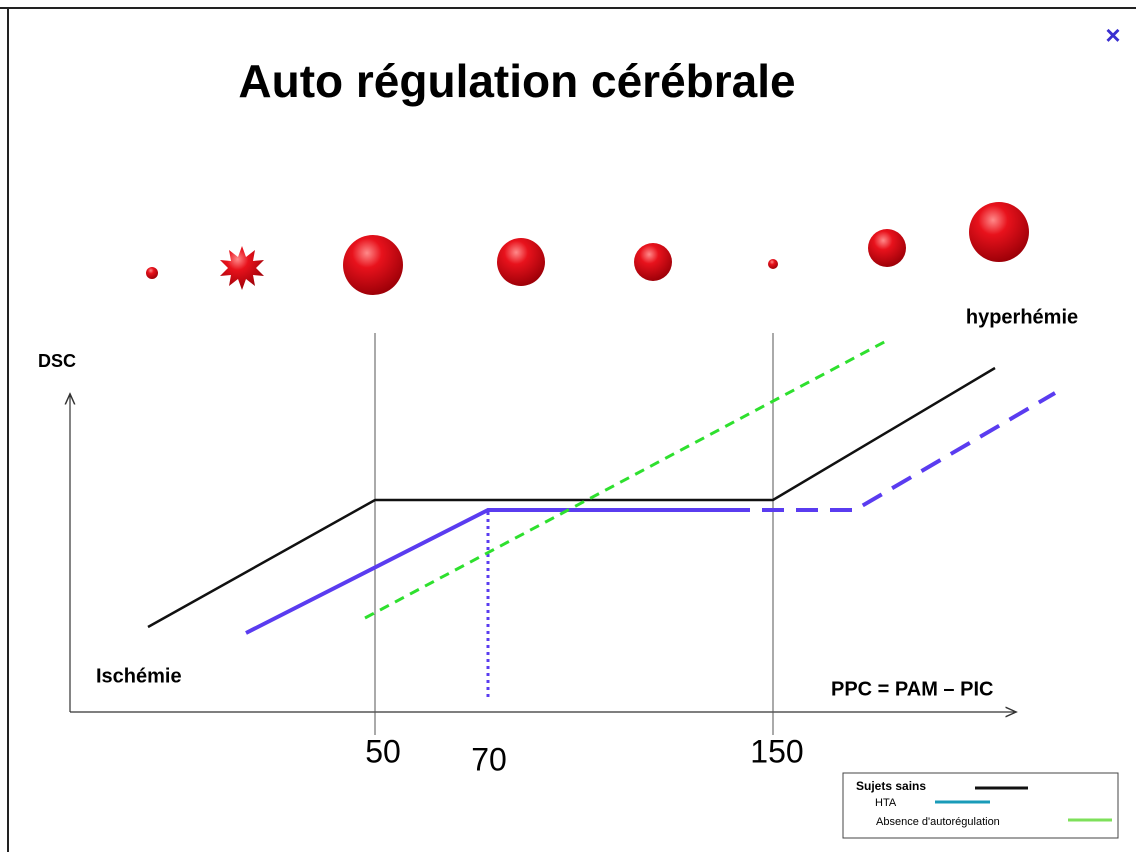 The width and height of the screenshot is (1136, 852). What do you see at coordinates (497, 571) in the screenshot?
I see `hta-curve` at bounding box center [497, 571].